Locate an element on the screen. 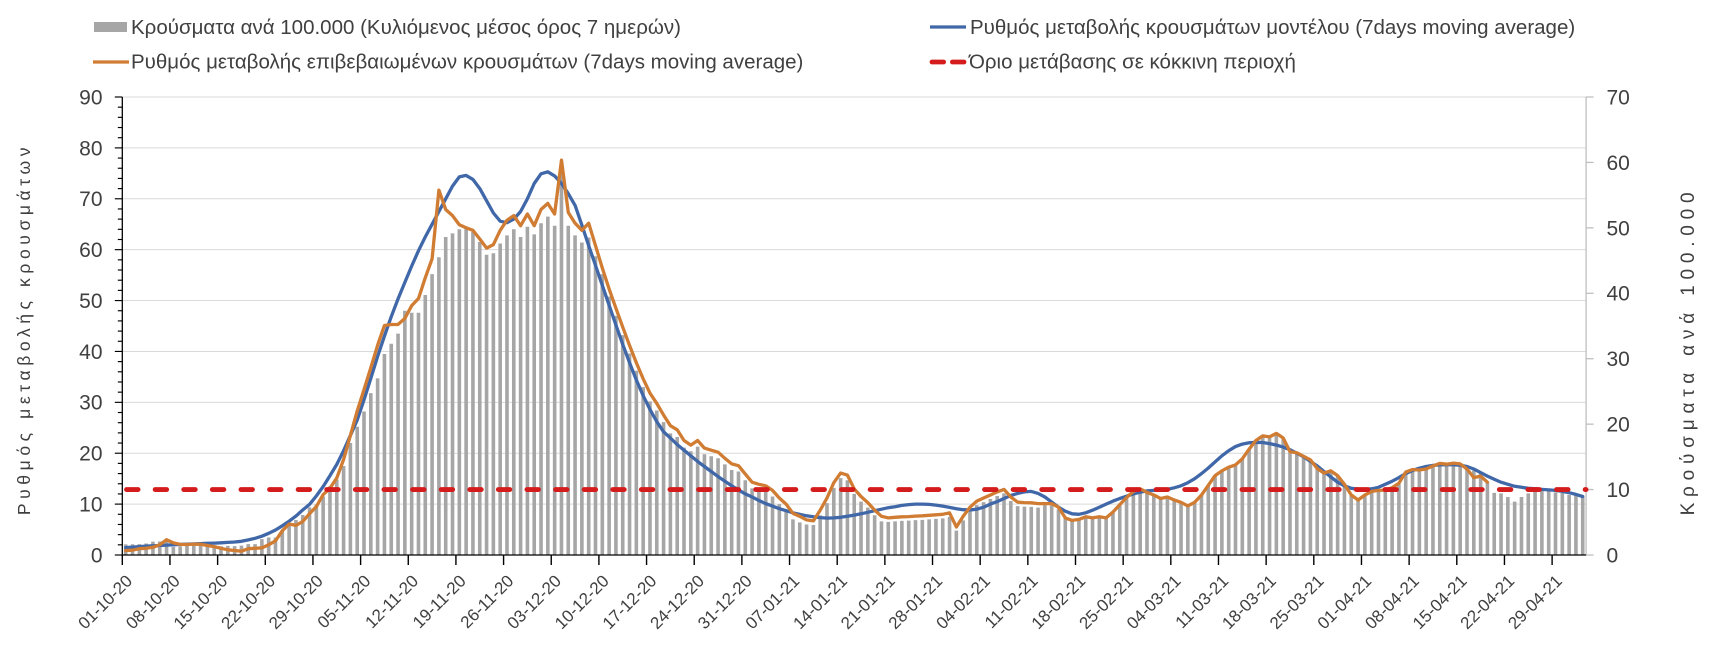 The image size is (1712, 666). svg-text: Ρυθμός μεταβολής κρουσμάτων is located at coordinates (24, 329).